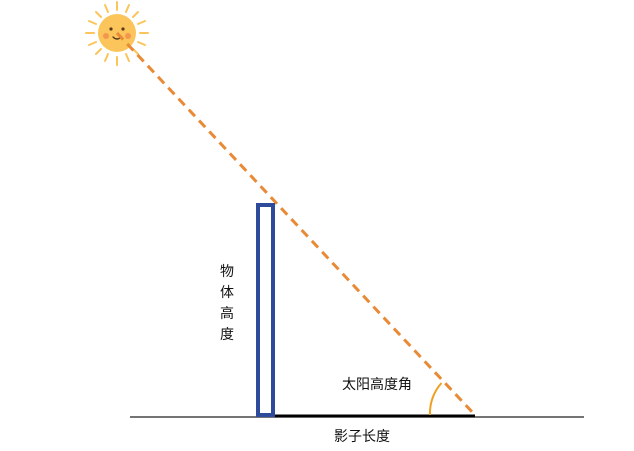  What do you see at coordinates (377, 384) in the screenshot?
I see `sun-altitude-angle-label: 太阳高度角` at bounding box center [377, 384].